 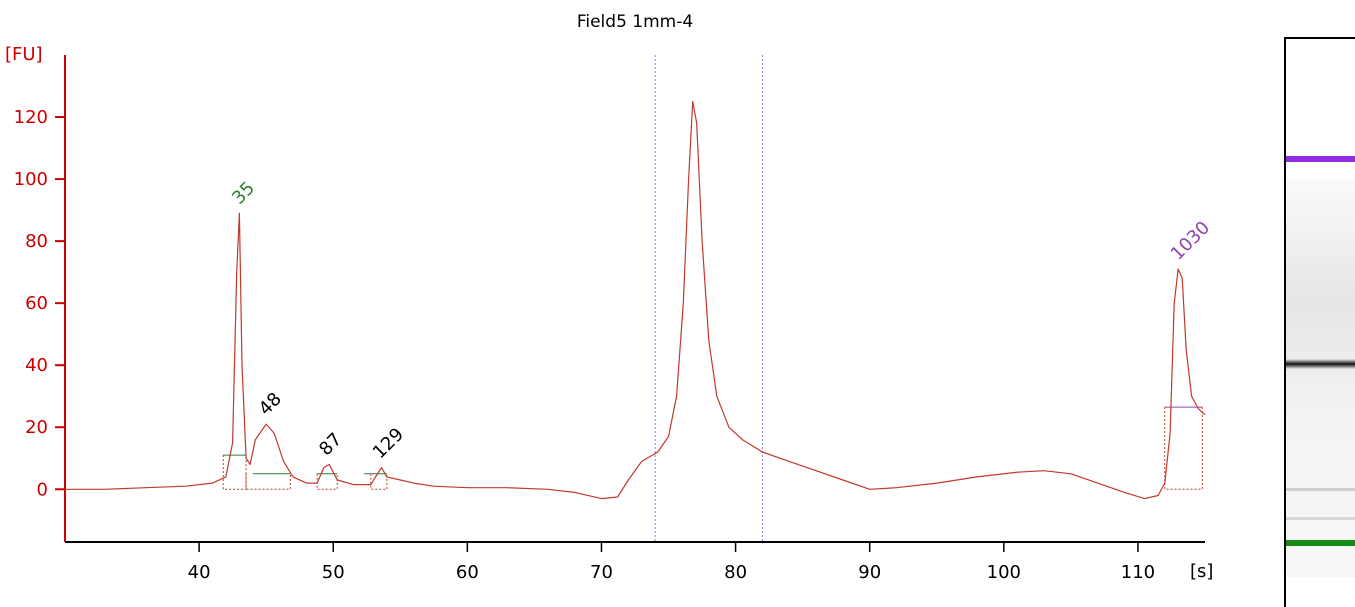 What do you see at coordinates (1320, 543) in the screenshot?
I see `lower-marker-band` at bounding box center [1320, 543].